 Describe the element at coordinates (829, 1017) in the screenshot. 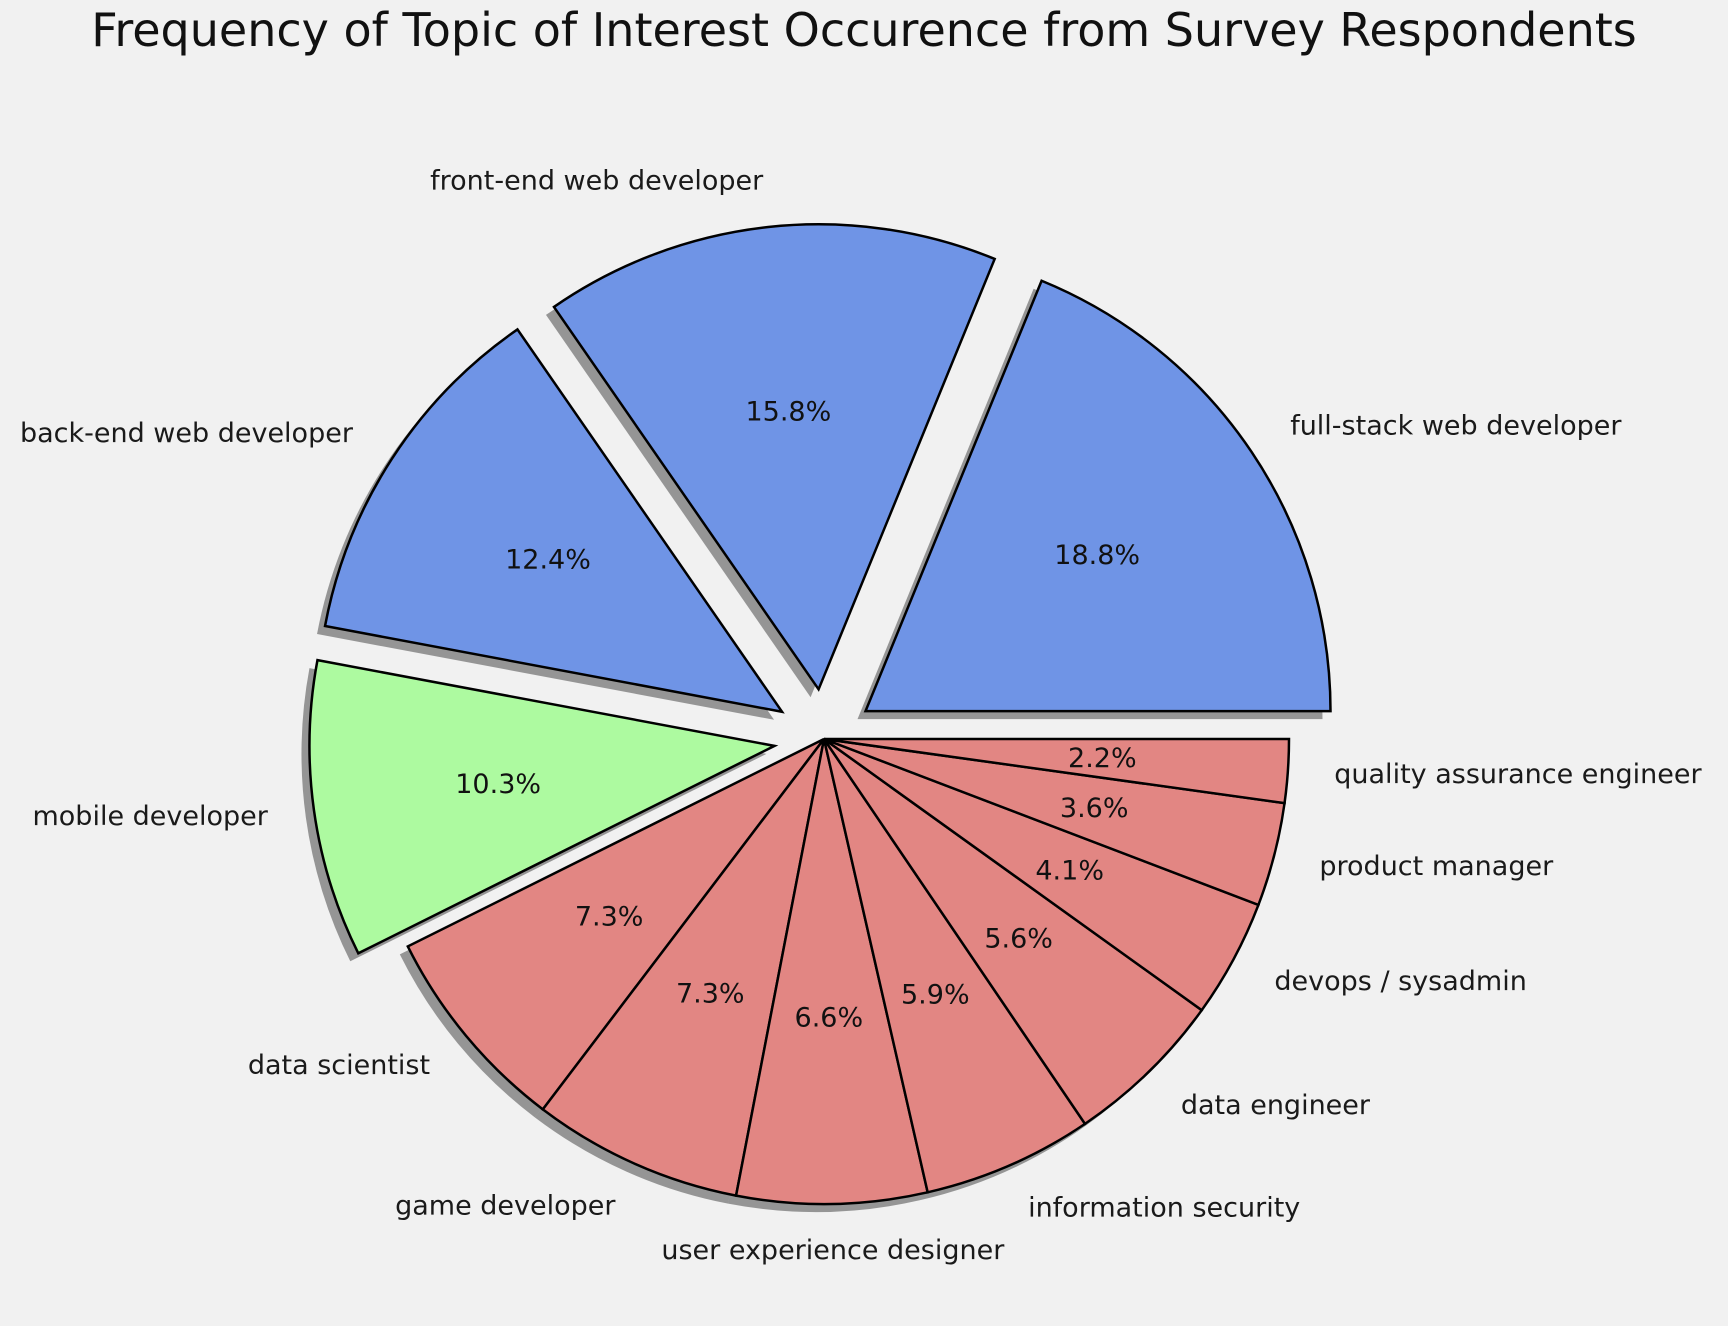

I see `slice-percent-user-experience-designer: 6.6%` at that location.